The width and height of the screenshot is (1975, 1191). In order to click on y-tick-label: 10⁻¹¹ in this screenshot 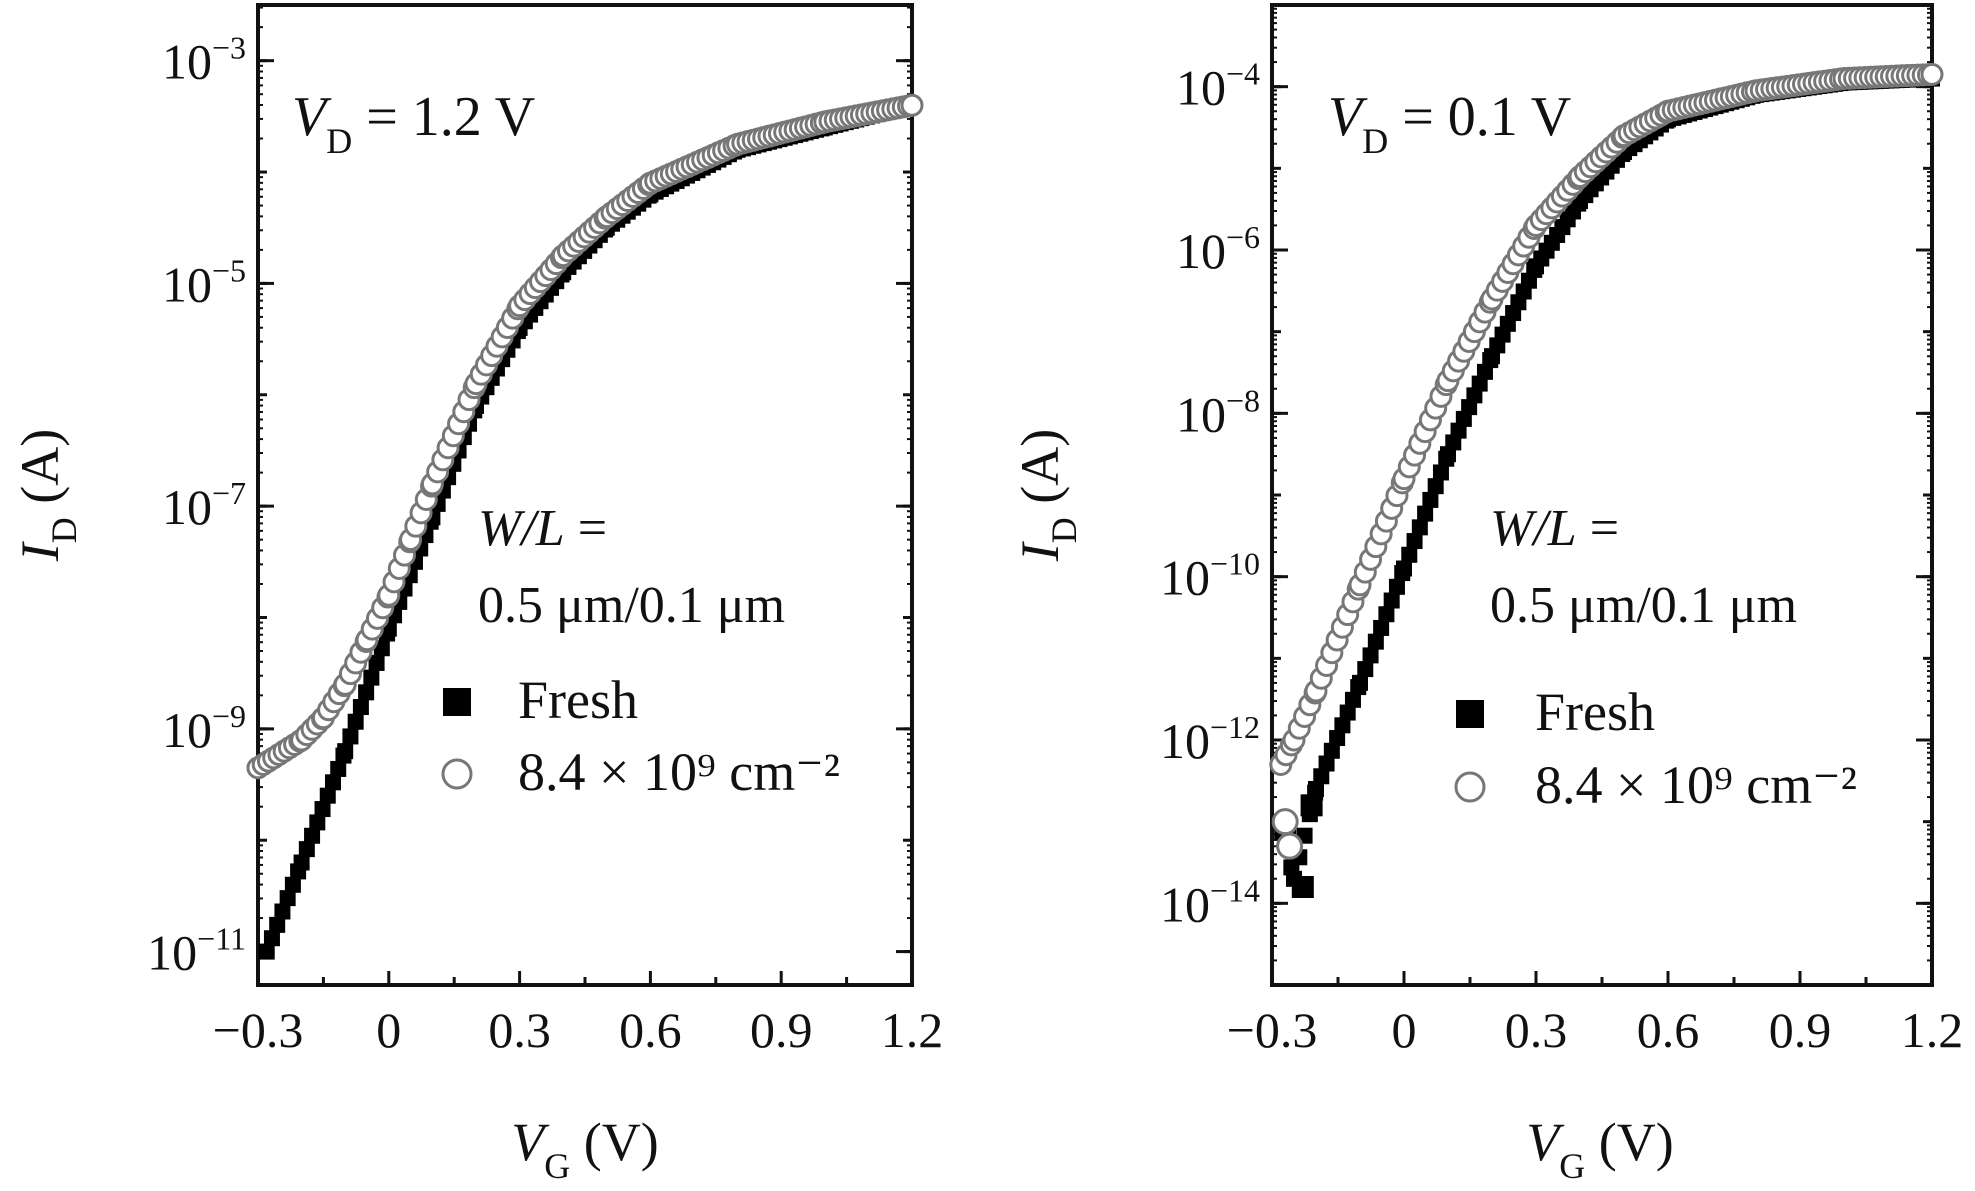, I will do `click(196, 951)`.